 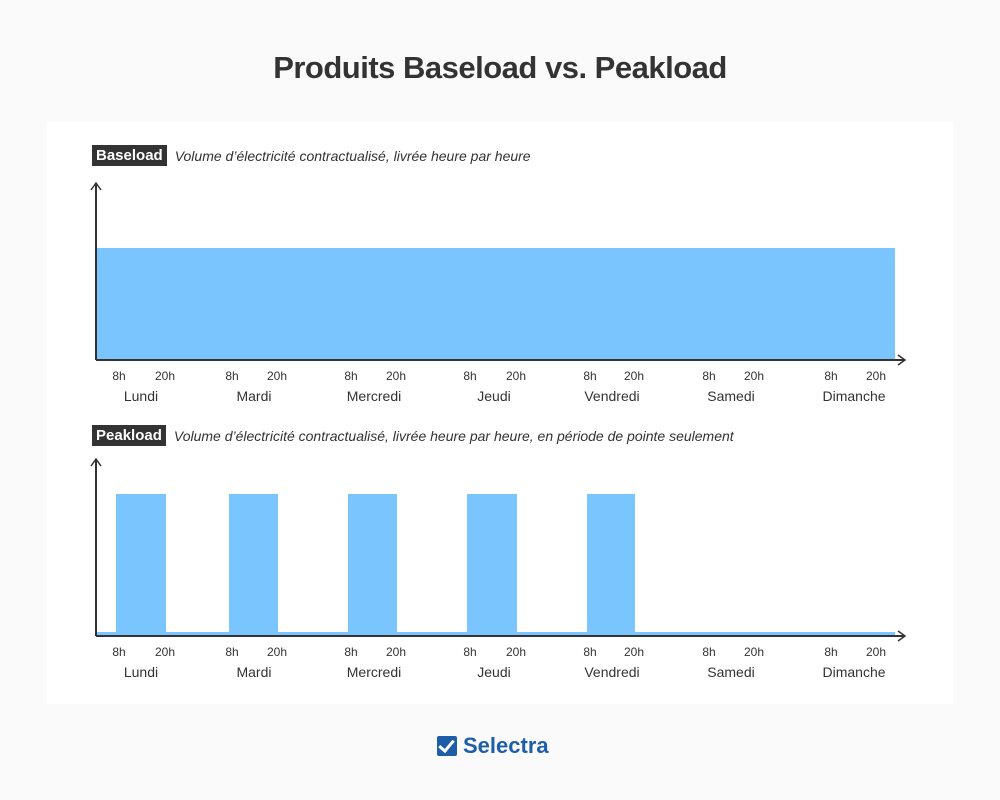 What do you see at coordinates (141, 396) in the screenshot?
I see `baseload-day-label: Lundi` at bounding box center [141, 396].